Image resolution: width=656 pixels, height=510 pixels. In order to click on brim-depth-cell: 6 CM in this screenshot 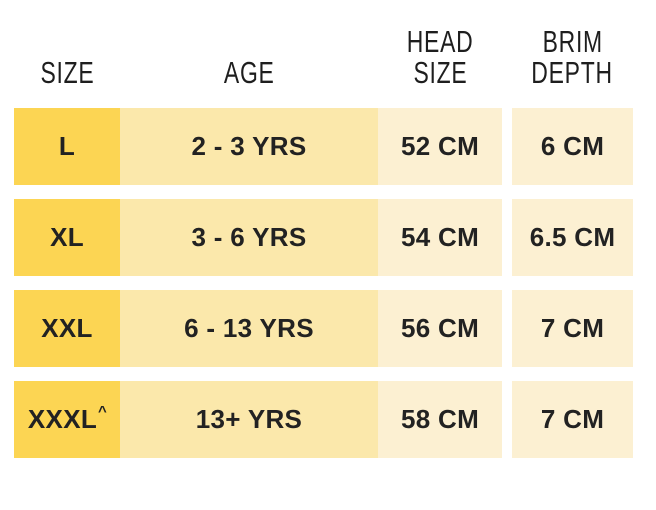, I will do `click(572, 146)`.